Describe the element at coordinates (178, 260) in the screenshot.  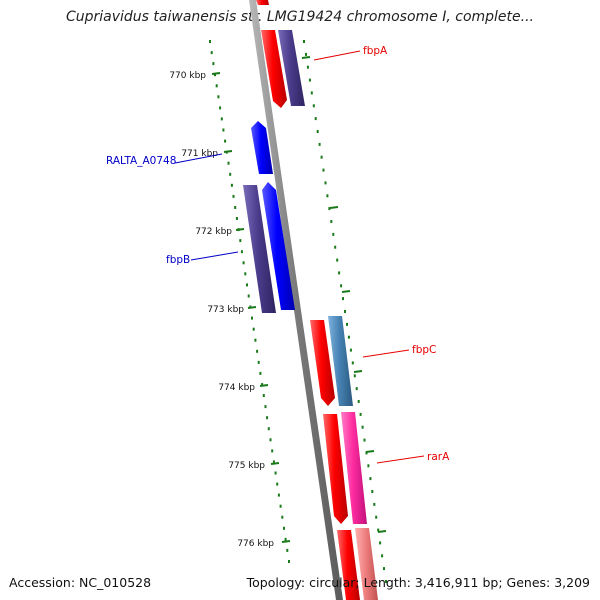
I see `label-fbpB: fbpB` at that location.